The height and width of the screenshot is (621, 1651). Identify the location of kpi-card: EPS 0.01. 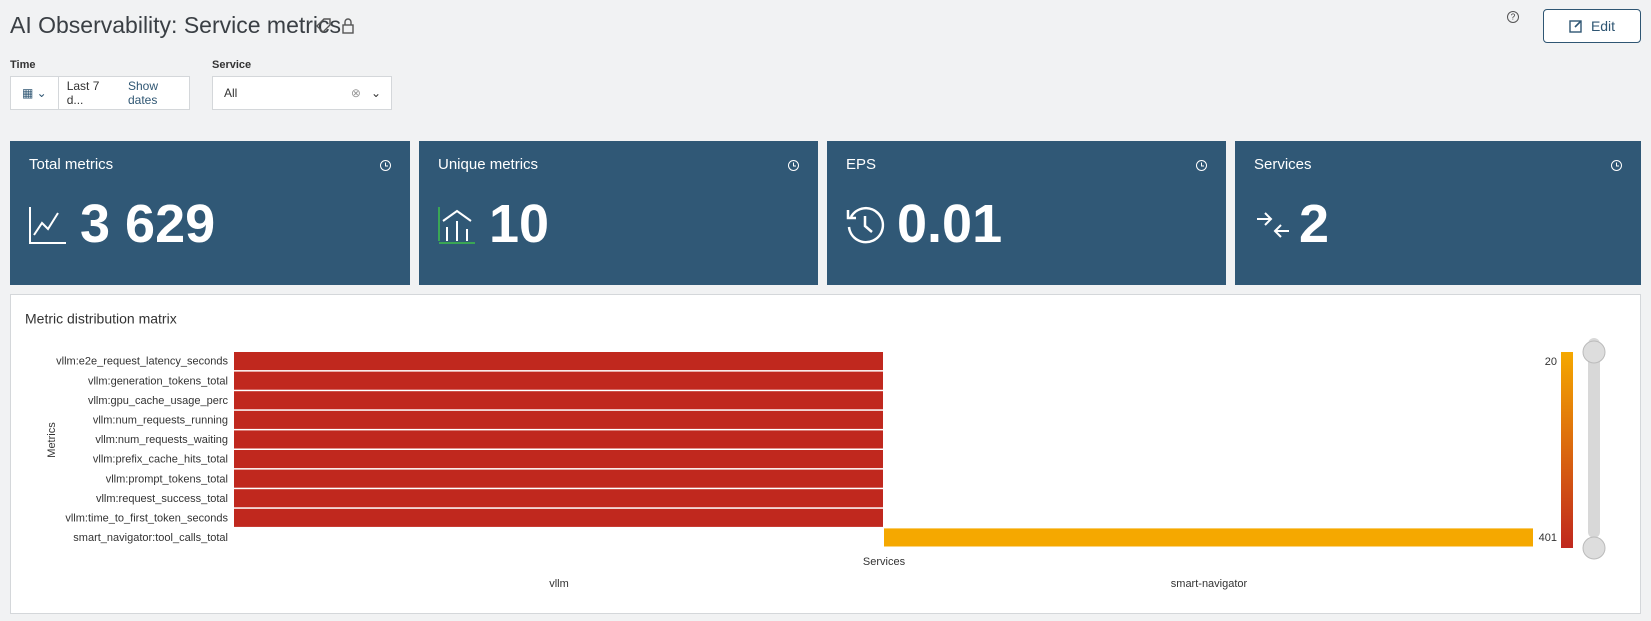
(1026, 213).